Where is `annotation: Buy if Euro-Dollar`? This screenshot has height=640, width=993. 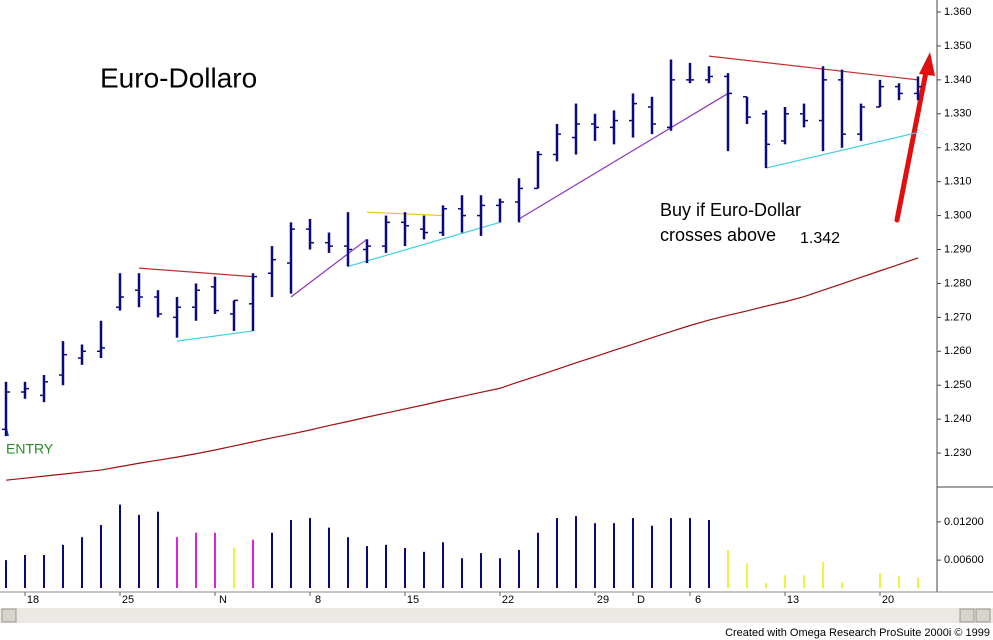 annotation: Buy if Euro-Dollar is located at coordinates (730, 210).